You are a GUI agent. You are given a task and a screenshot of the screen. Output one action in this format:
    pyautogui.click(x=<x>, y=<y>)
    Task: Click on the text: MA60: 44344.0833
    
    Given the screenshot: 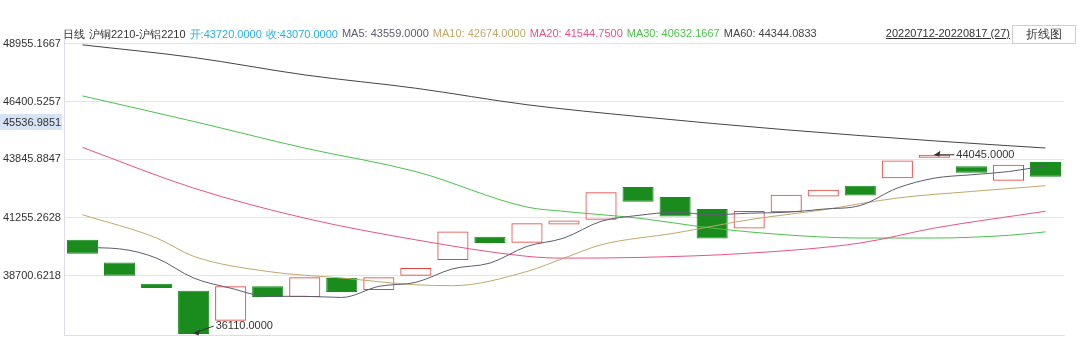 What is the action you would take?
    pyautogui.click(x=770, y=34)
    